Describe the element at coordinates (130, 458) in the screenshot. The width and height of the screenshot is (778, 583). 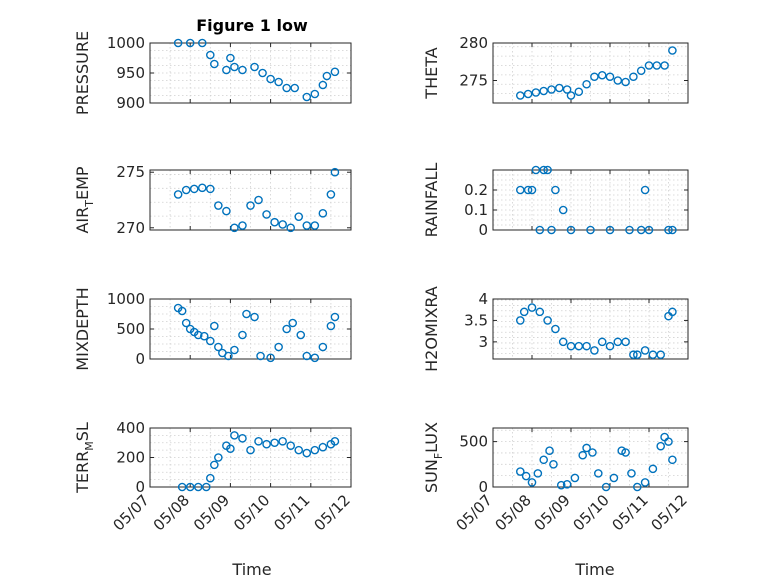
I see `y-tick-label: 200` at that location.